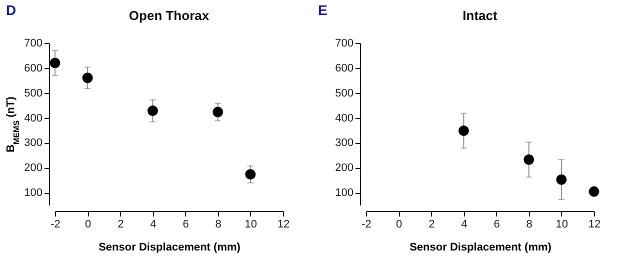 Image resolution: width=628 pixels, height=275 pixels. I want to click on text: D, so click(11, 10).